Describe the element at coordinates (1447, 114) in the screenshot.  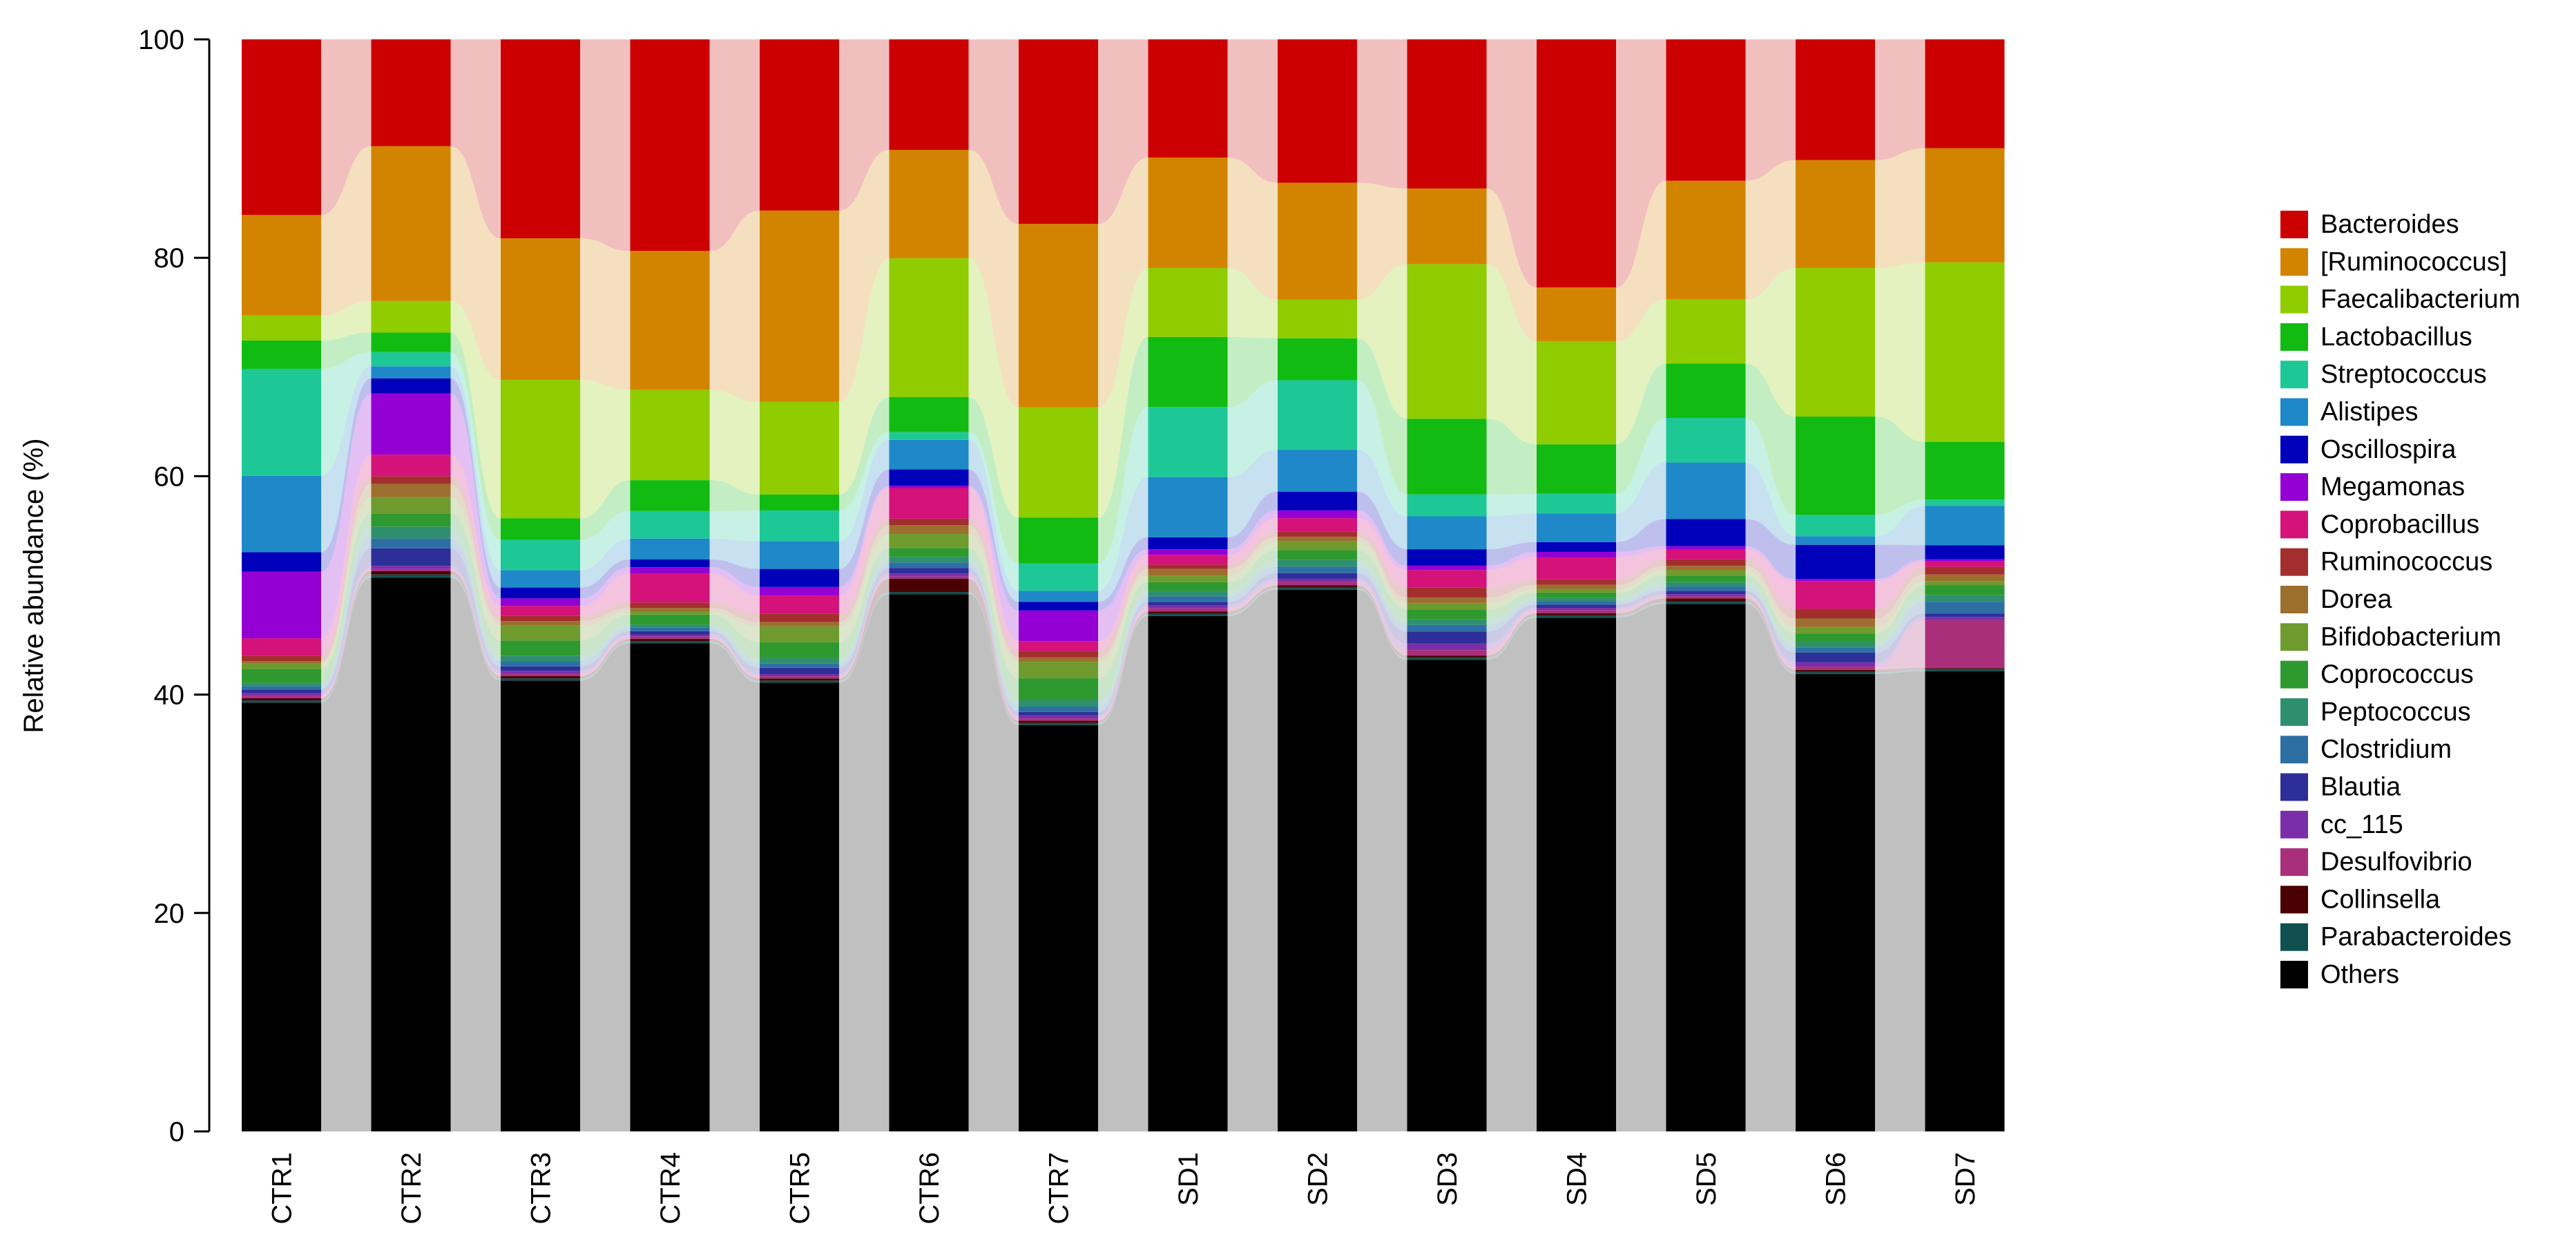
I see `bar-segment-sd3-bacteroides` at that location.